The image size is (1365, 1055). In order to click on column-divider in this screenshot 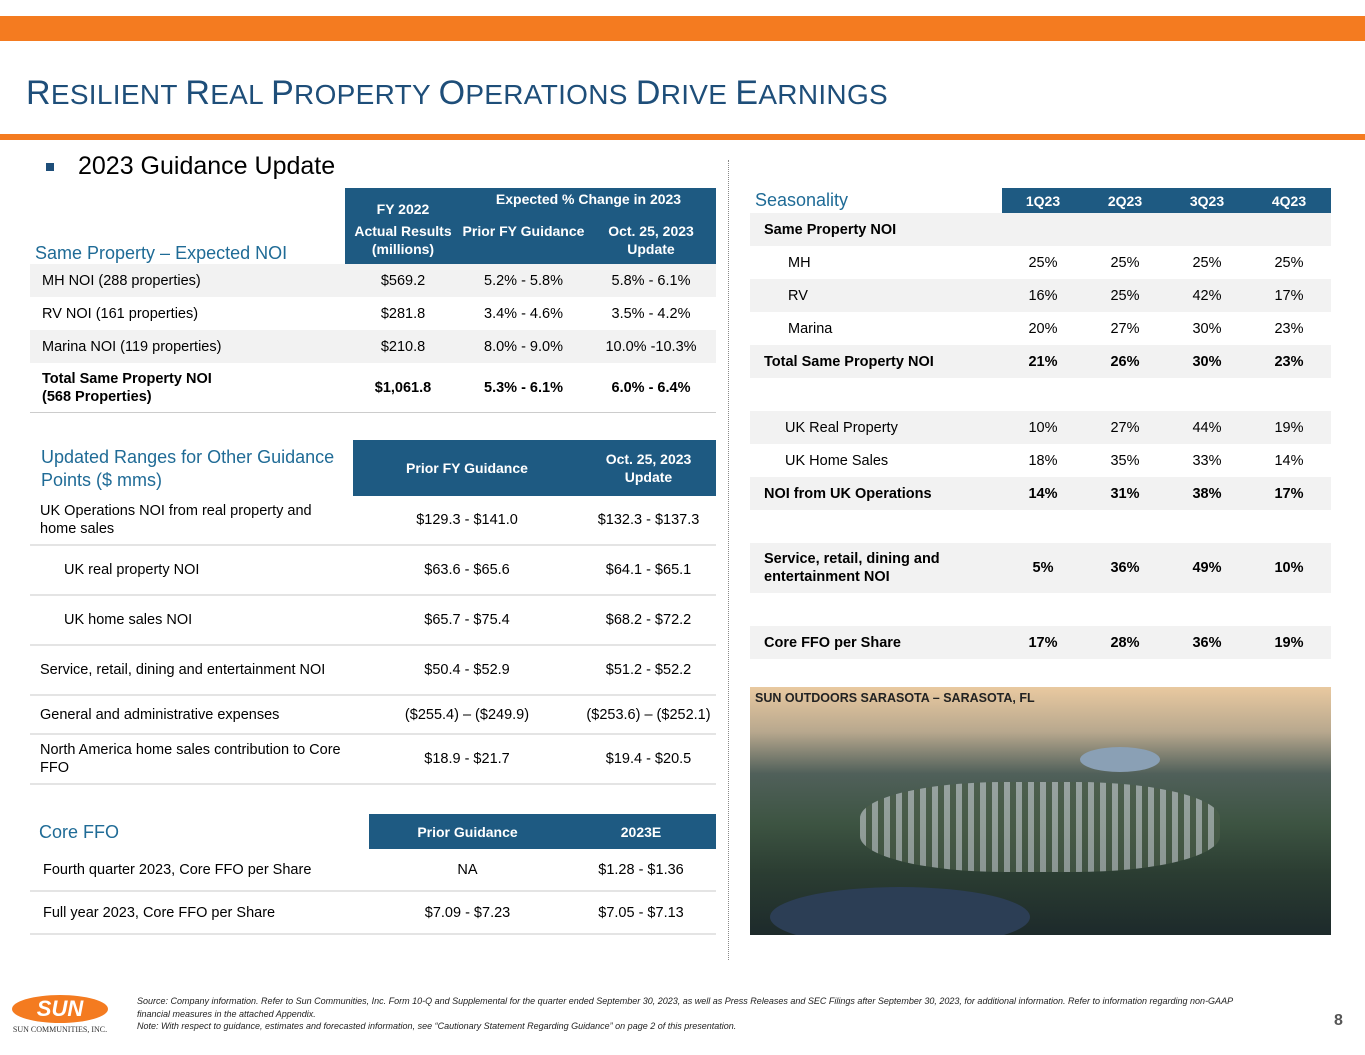, I will do `click(728, 560)`.